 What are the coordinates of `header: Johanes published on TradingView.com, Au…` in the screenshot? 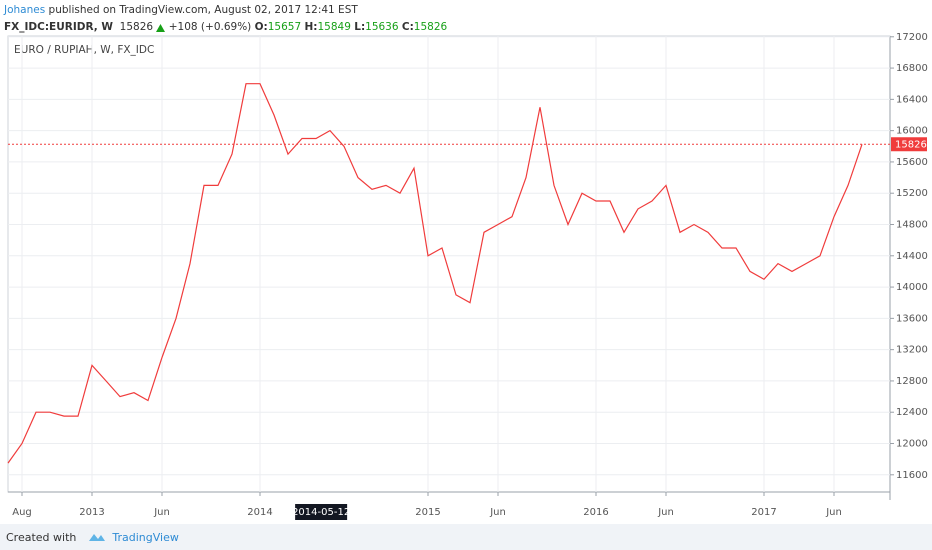 It's located at (225, 19).